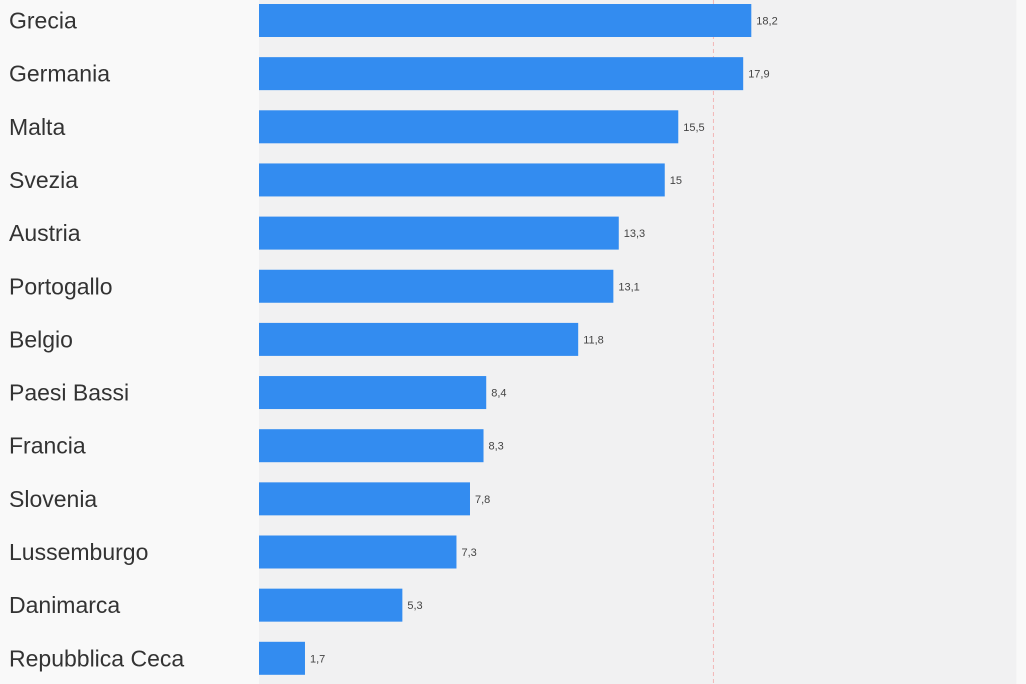  Describe the element at coordinates (693, 128) in the screenshot. I see `value-label: 15,5` at that location.